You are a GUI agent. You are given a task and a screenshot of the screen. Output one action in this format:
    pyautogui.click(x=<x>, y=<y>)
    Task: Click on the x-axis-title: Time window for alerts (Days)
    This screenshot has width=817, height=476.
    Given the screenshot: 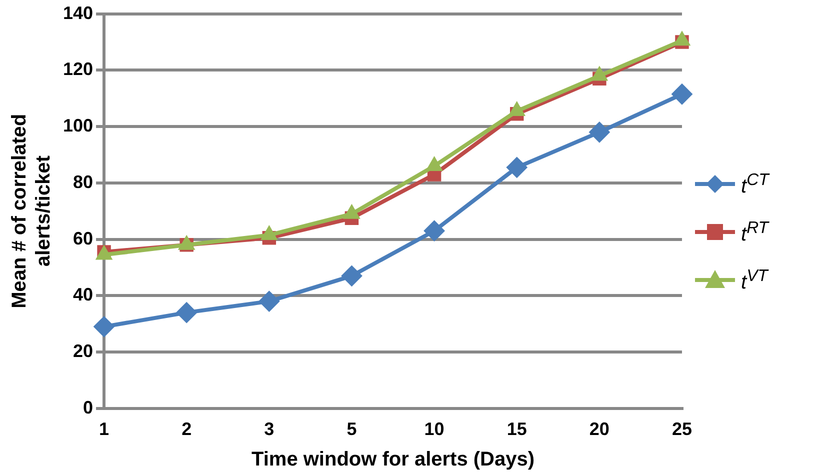 What is the action you would take?
    pyautogui.click(x=393, y=459)
    